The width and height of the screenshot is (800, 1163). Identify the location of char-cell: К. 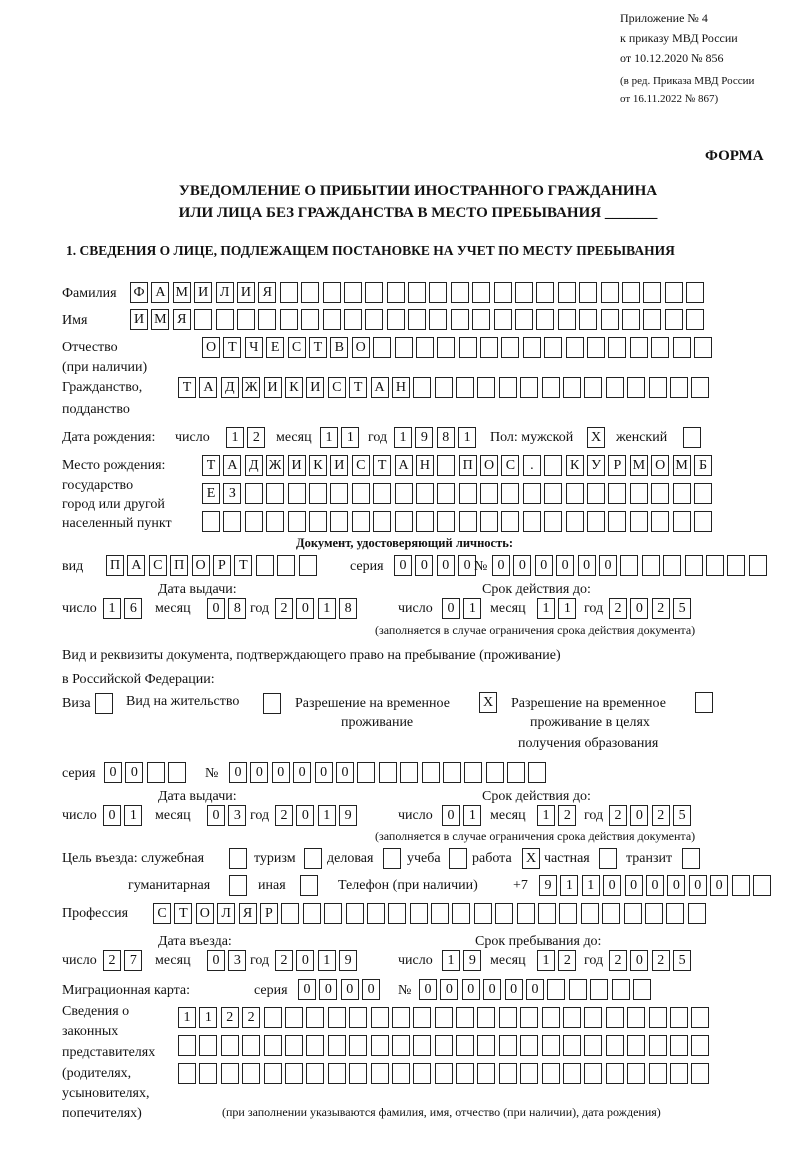
(574, 465).